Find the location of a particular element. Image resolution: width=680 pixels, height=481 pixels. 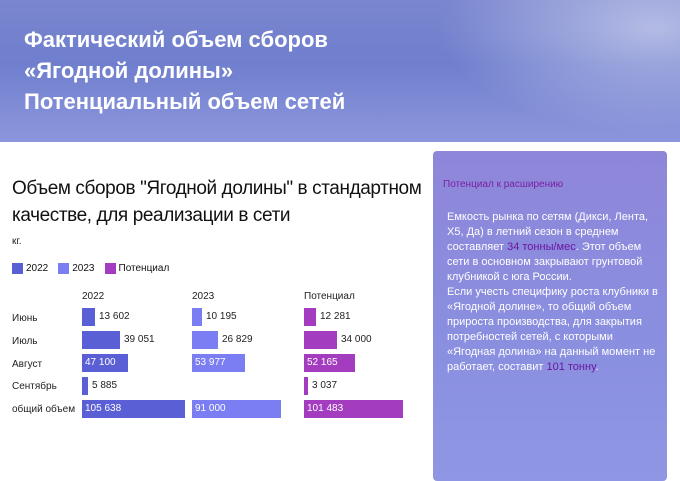

row-label-july: Июль is located at coordinates (25, 341).